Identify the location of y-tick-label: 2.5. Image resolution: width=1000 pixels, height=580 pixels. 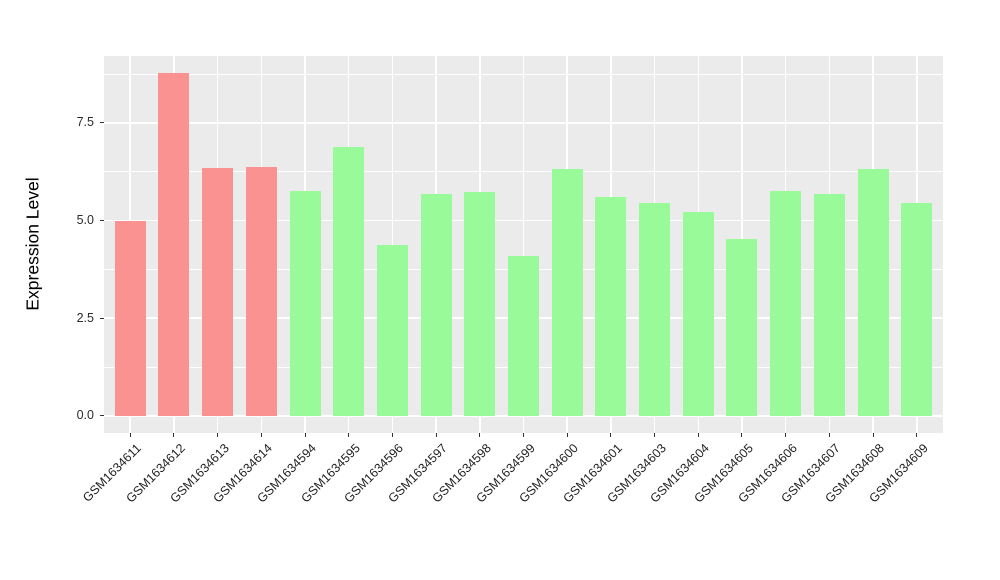
(85, 317).